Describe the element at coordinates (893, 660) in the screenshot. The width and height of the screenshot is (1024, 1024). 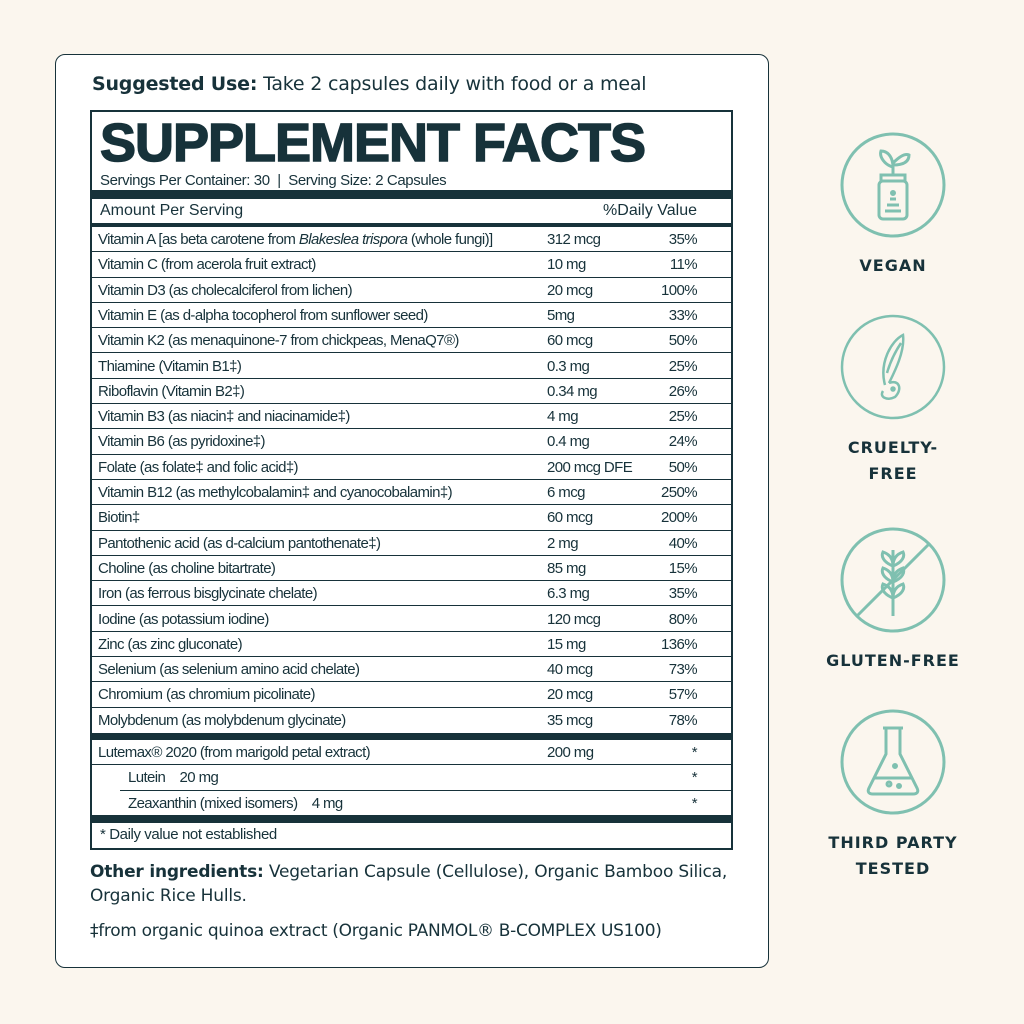
I see `badge-label: GLUTEN-FREE` at that location.